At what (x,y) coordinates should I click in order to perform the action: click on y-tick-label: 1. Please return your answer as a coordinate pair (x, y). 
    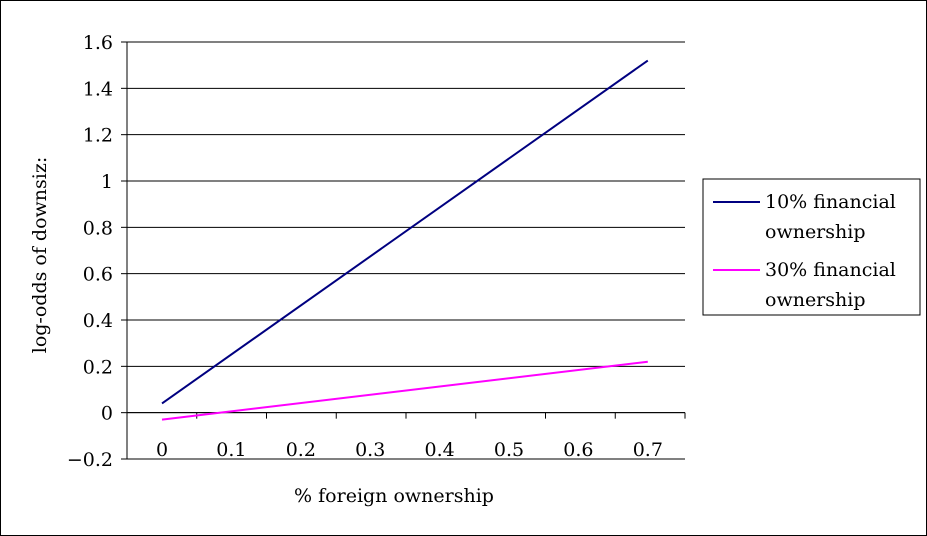
    Looking at the image, I should click on (107, 182).